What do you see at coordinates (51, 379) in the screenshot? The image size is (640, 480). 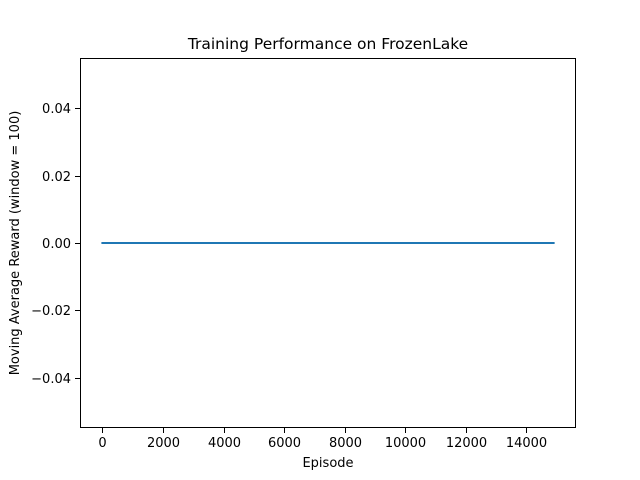 I see `y-tick-label: −0.04` at bounding box center [51, 379].